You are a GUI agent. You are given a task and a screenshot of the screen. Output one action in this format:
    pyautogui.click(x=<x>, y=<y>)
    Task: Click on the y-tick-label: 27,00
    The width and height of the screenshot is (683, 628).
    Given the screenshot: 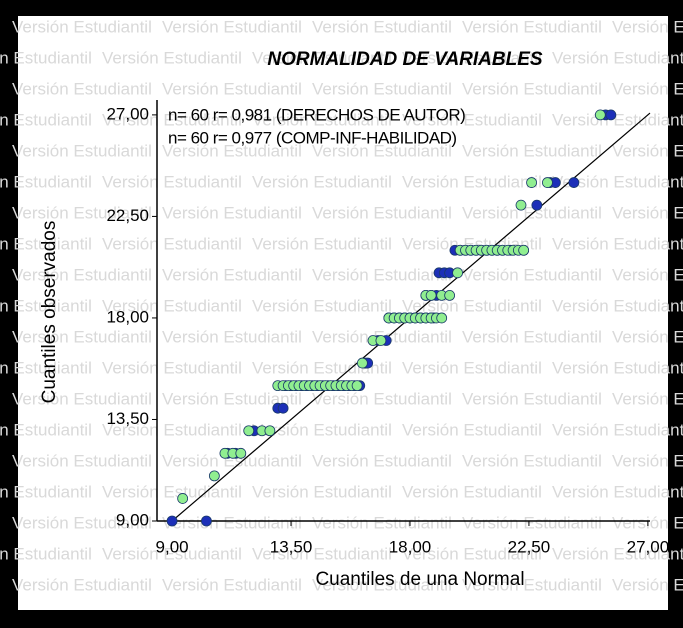 What is the action you would take?
    pyautogui.click(x=127, y=113)
    